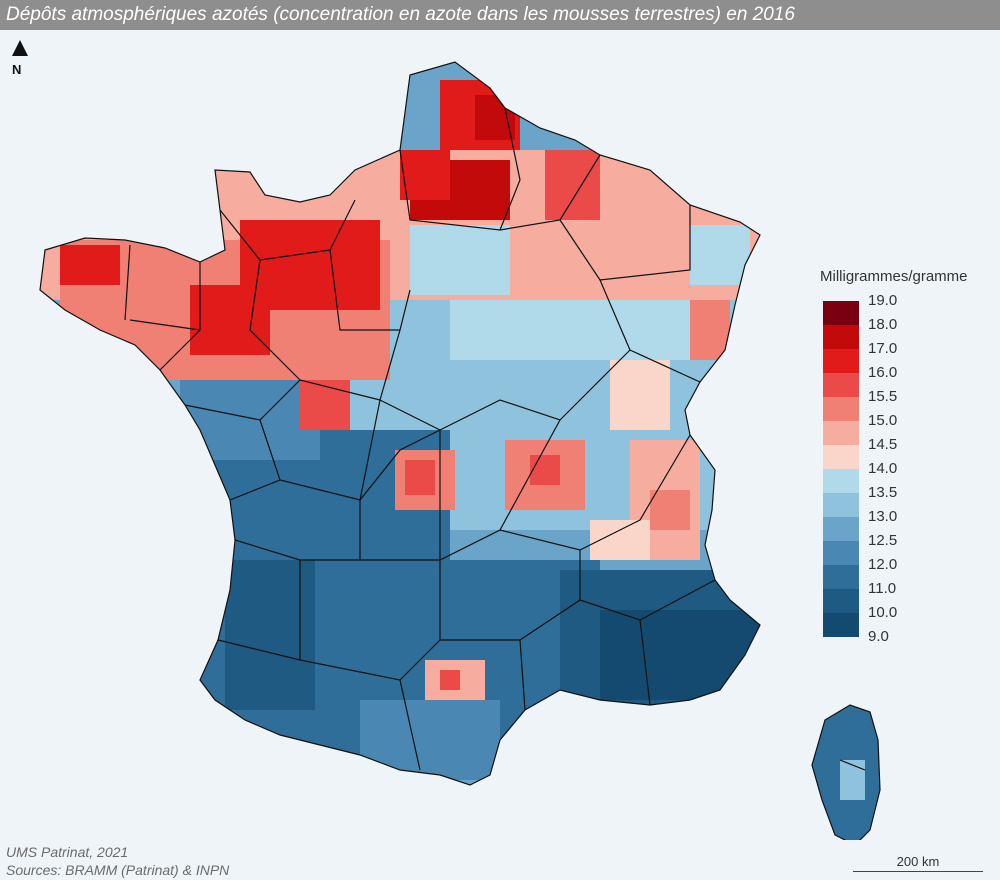  I want to click on legend-break-label: 15.5, so click(883, 396).